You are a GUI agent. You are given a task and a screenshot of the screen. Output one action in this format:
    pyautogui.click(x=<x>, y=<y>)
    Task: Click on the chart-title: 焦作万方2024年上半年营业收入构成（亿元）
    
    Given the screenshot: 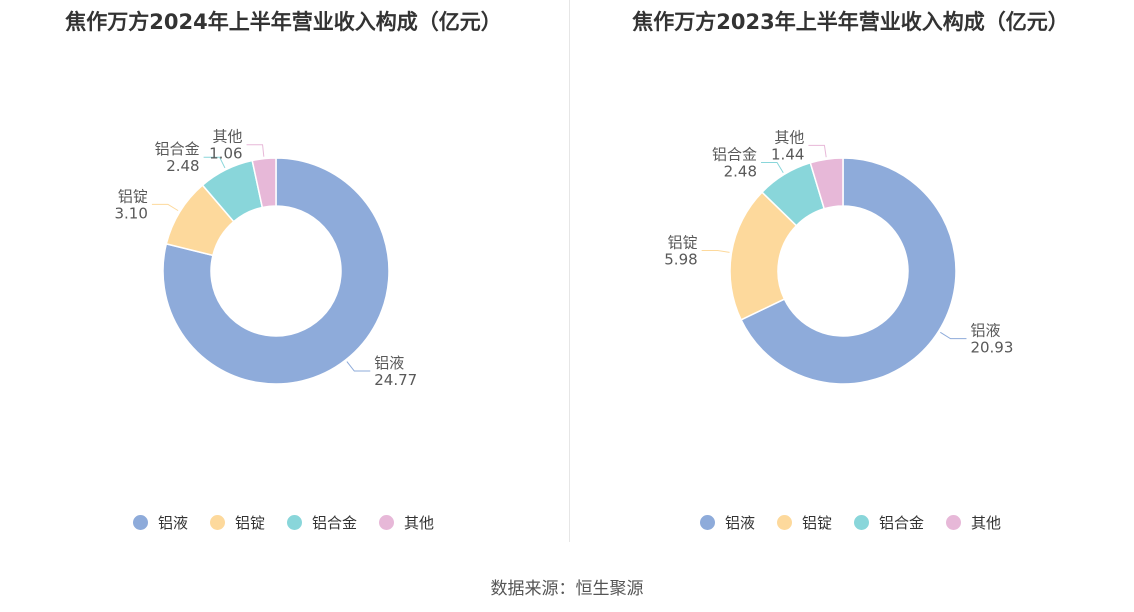 What is the action you would take?
    pyautogui.click(x=283, y=22)
    